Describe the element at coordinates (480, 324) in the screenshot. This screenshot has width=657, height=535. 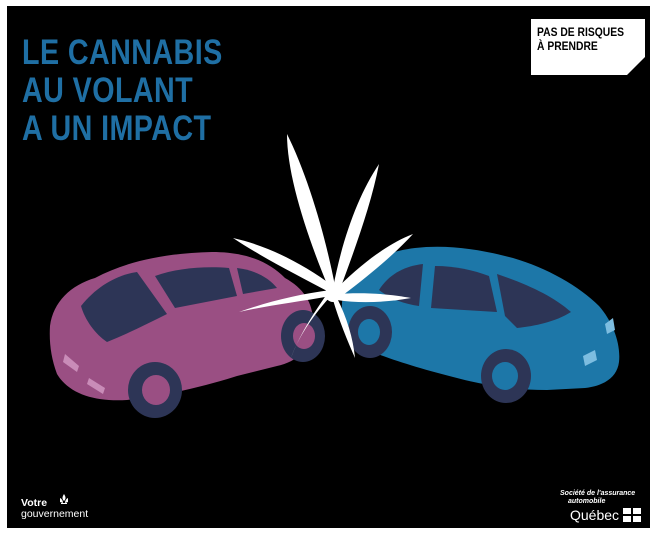
I see `right-car` at that location.